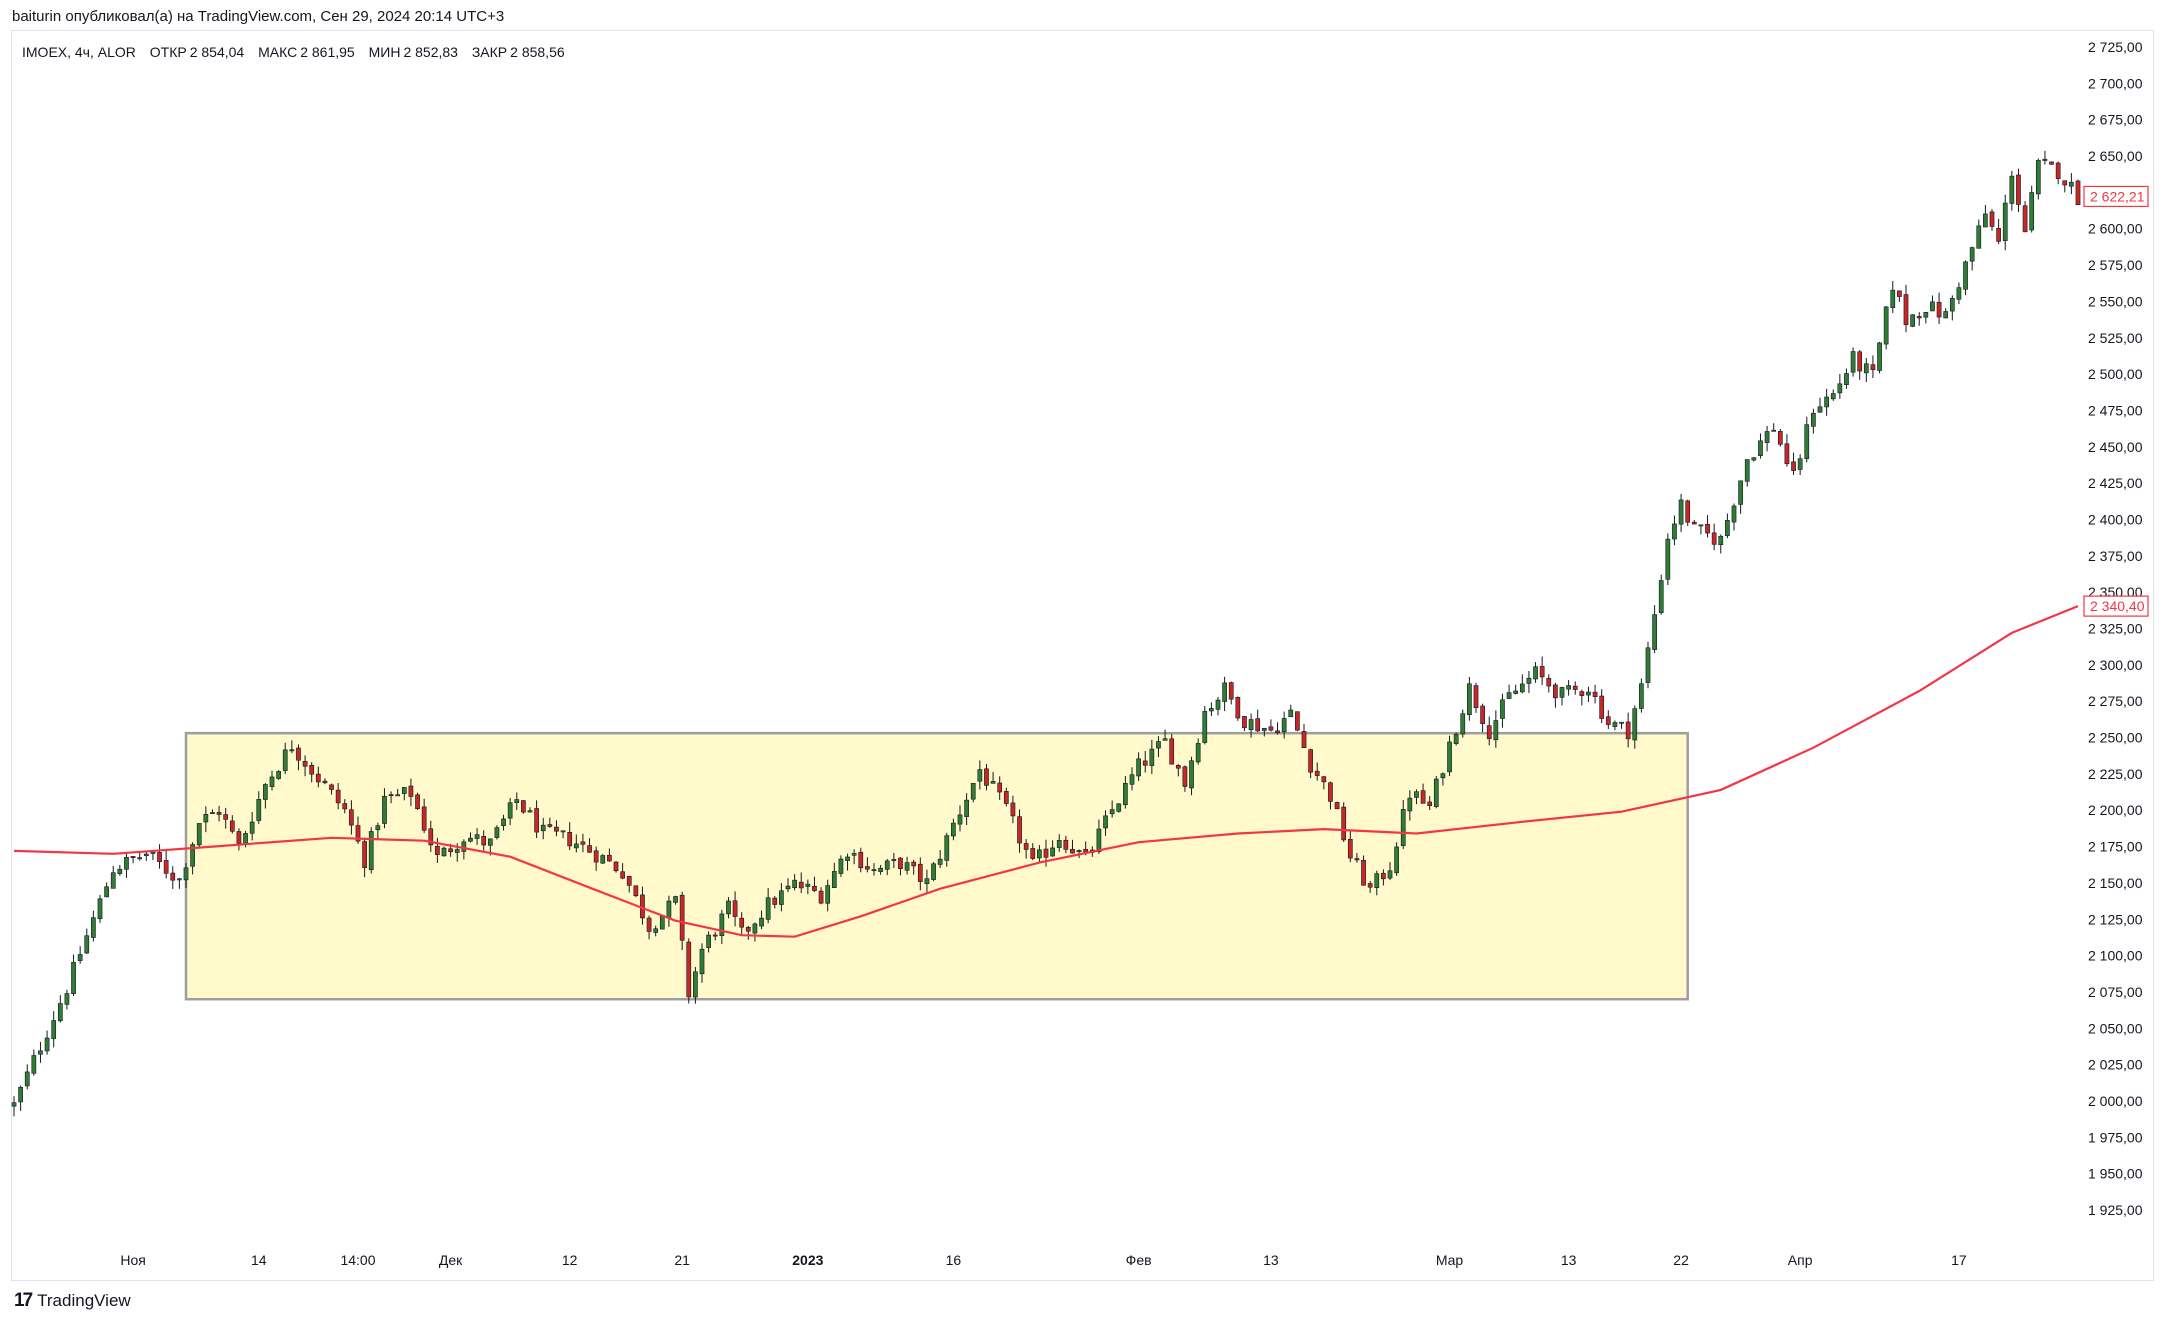 This screenshot has width=2165, height=1321. I want to click on x-tick-label: 14:00, so click(357, 1260).